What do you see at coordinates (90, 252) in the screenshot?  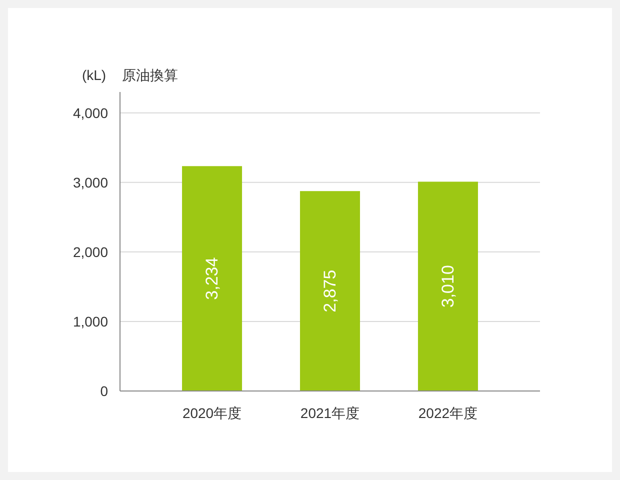 I see `y-tick-label: 2,000` at bounding box center [90, 252].